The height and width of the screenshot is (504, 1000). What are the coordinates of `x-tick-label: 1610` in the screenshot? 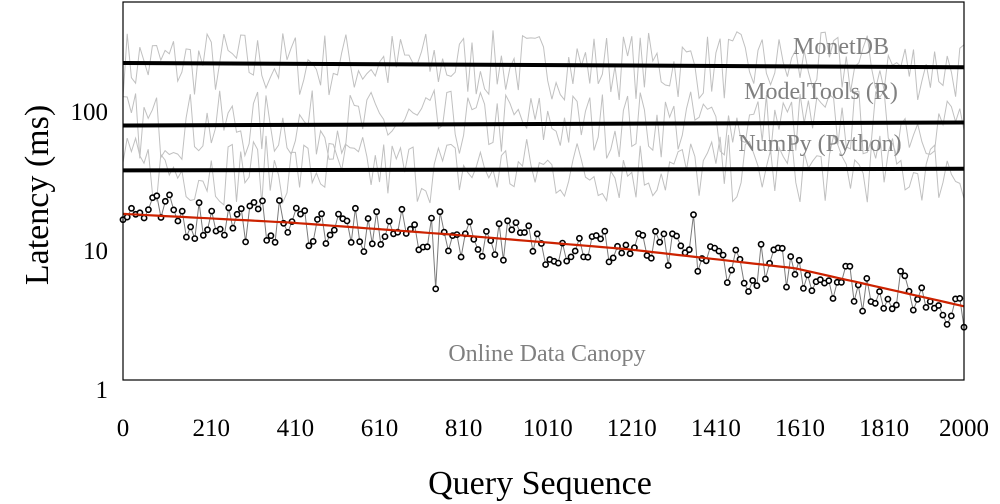 It's located at (800, 428).